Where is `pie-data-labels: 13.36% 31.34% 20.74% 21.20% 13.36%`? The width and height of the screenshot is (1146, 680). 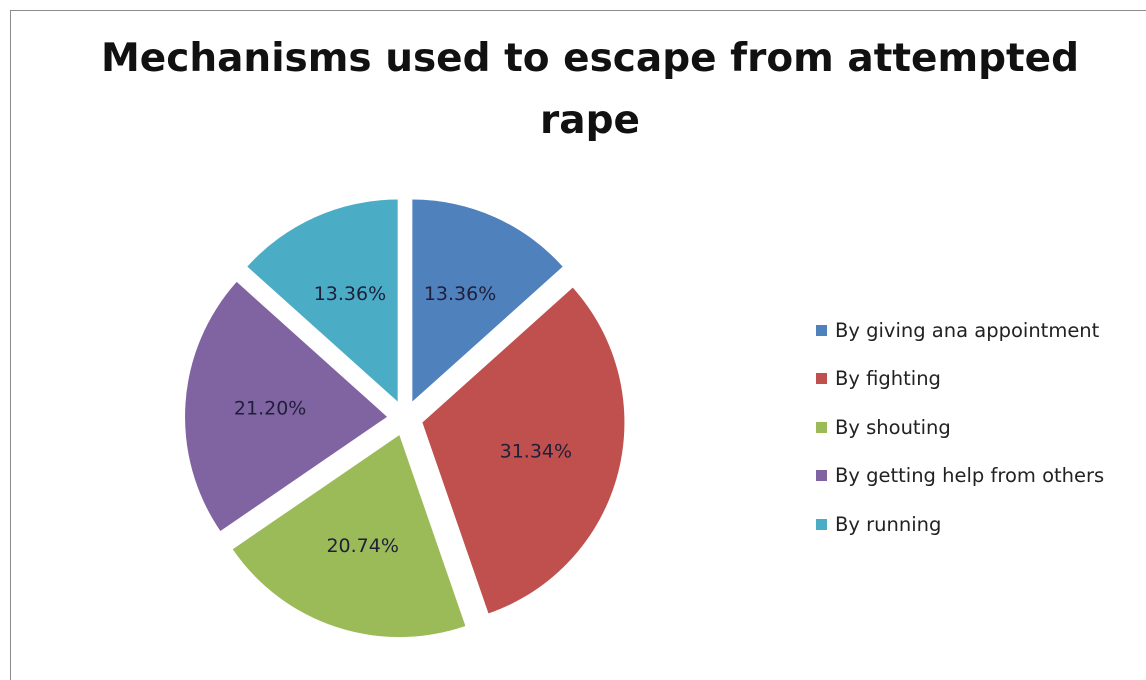
pie-data-labels: 13.36% 31.34% 20.74% 21.20% 13.36% is located at coordinates (403, 420).